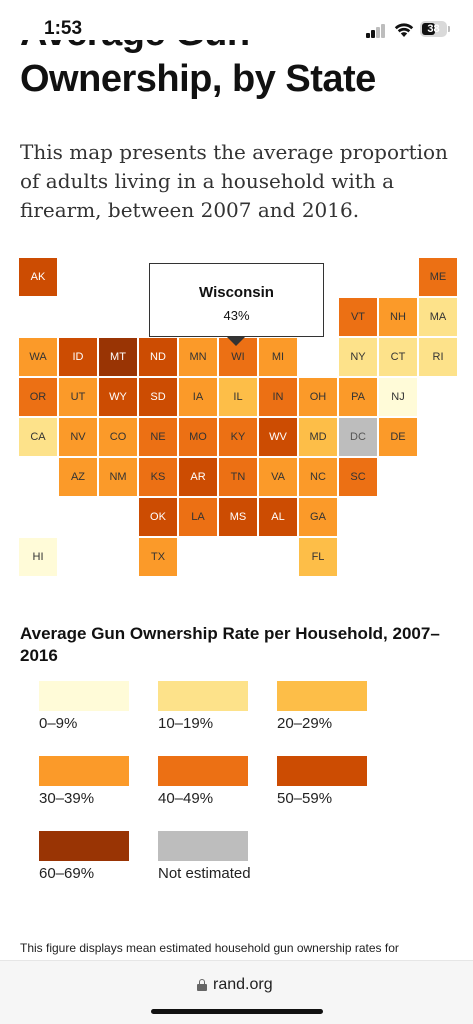 The image size is (473, 1024). Describe the element at coordinates (202, 985) in the screenshot. I see `lock-icon` at that location.